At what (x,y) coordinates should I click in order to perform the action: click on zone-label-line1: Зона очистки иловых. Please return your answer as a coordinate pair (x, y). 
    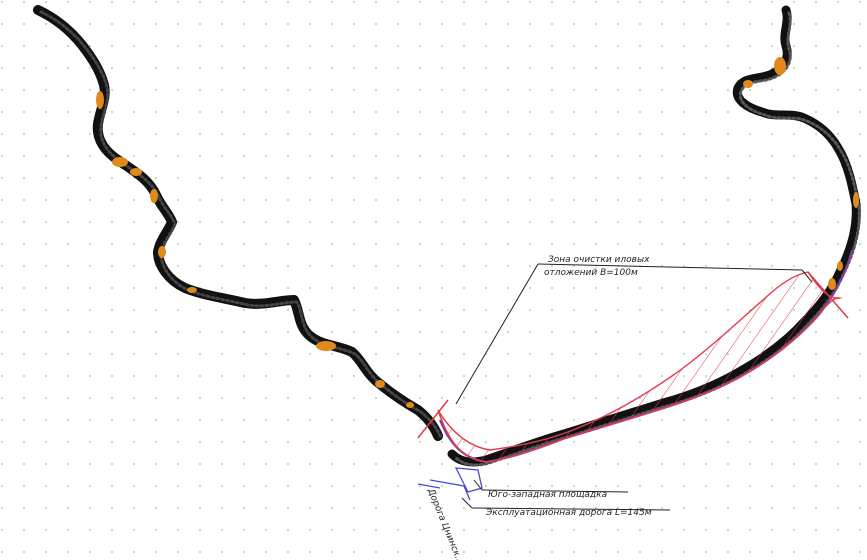
    Looking at the image, I should click on (599, 260).